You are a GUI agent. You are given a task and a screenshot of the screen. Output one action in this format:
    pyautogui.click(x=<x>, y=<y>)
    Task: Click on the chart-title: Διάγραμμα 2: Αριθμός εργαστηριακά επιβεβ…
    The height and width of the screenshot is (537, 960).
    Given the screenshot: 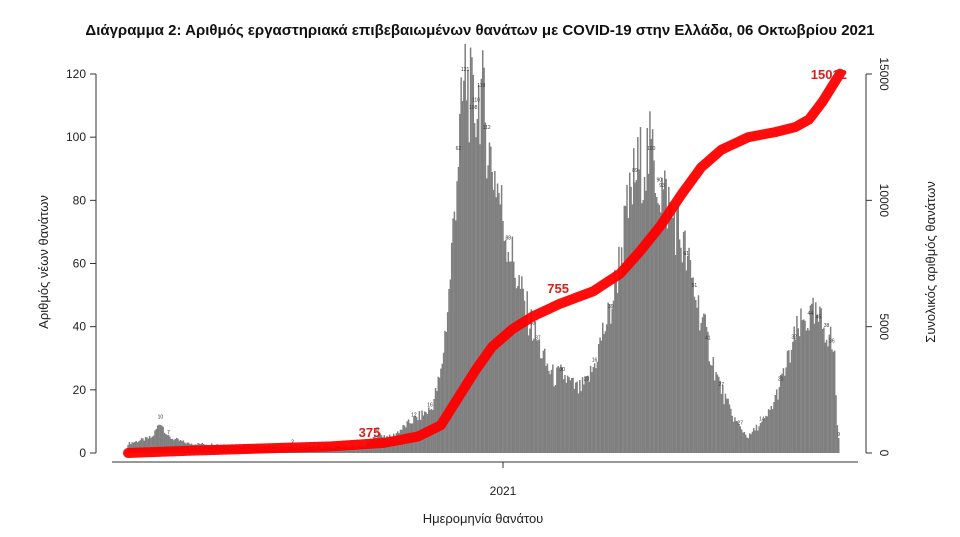 What is the action you would take?
    pyautogui.click(x=480, y=30)
    